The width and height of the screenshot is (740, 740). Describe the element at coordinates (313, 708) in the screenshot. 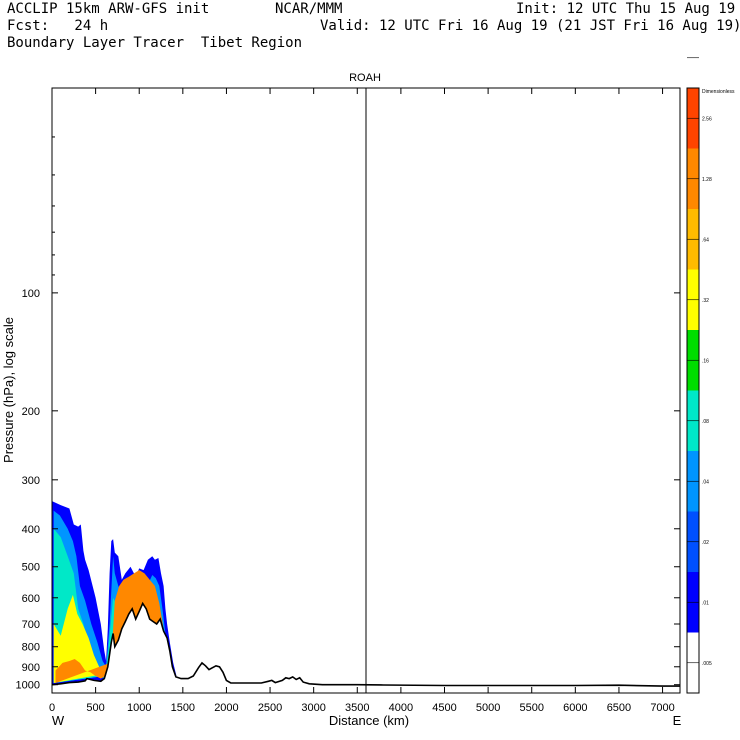

I see `x-tick-label-3000: 3000` at that location.